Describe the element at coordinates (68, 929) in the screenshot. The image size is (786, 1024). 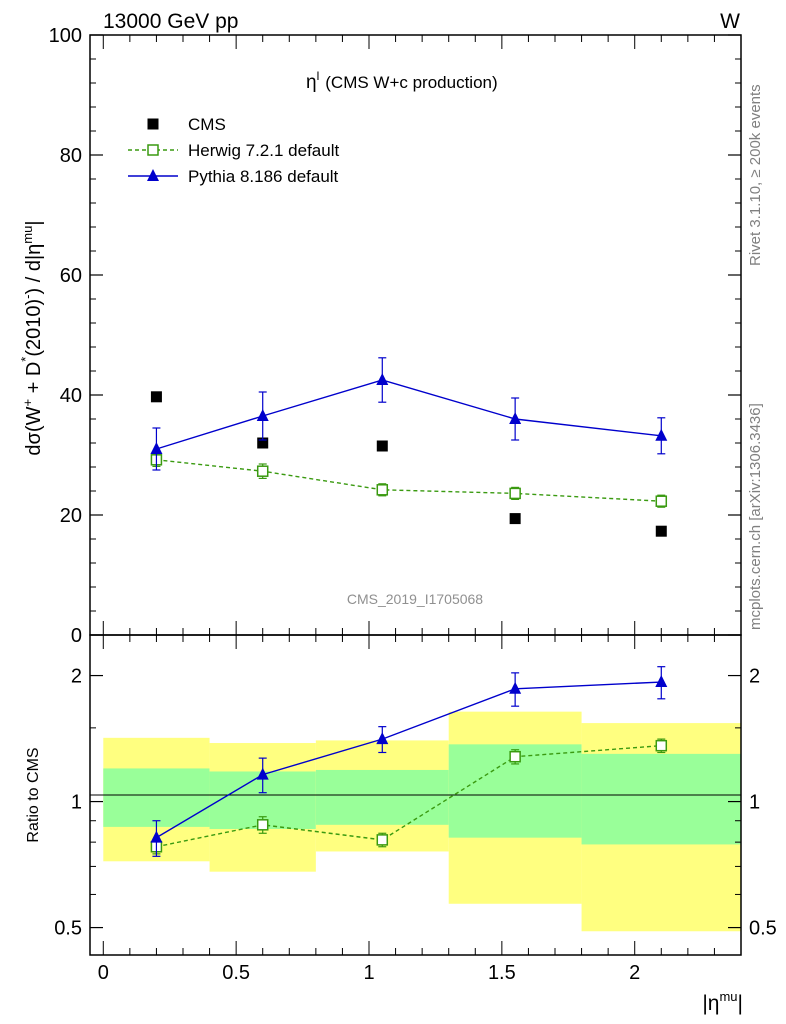
I see `ratio-y-tick-label-left: 0.5` at that location.